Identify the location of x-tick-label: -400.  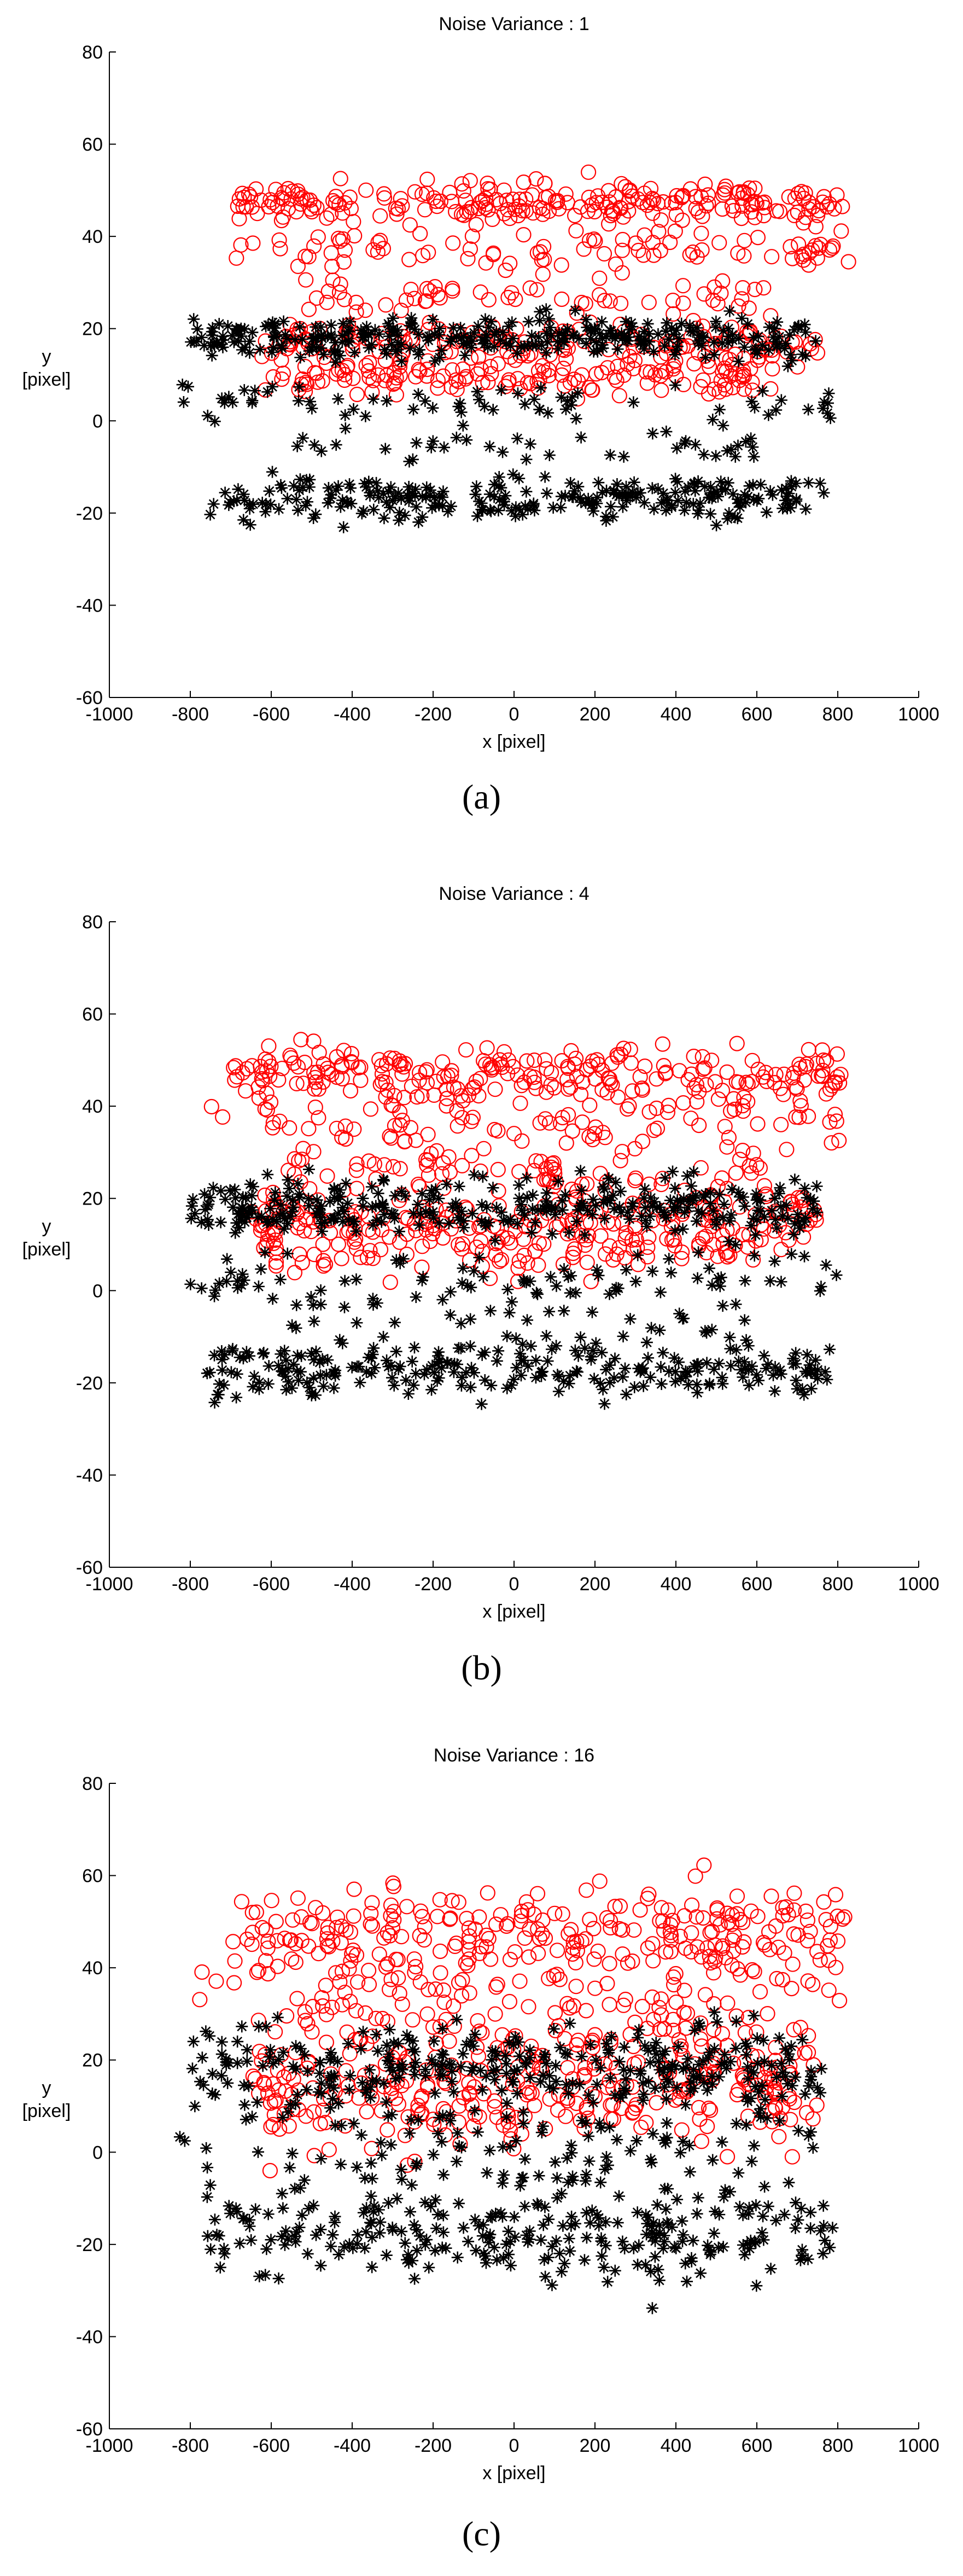
(352, 2446).